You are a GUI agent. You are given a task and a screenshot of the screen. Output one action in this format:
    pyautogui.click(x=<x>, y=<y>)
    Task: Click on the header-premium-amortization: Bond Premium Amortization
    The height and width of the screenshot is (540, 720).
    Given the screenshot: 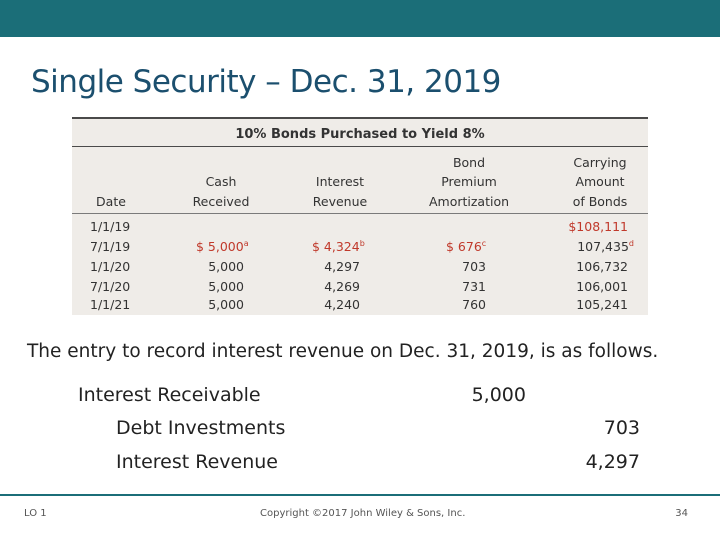 What is the action you would take?
    pyautogui.click(x=469, y=182)
    